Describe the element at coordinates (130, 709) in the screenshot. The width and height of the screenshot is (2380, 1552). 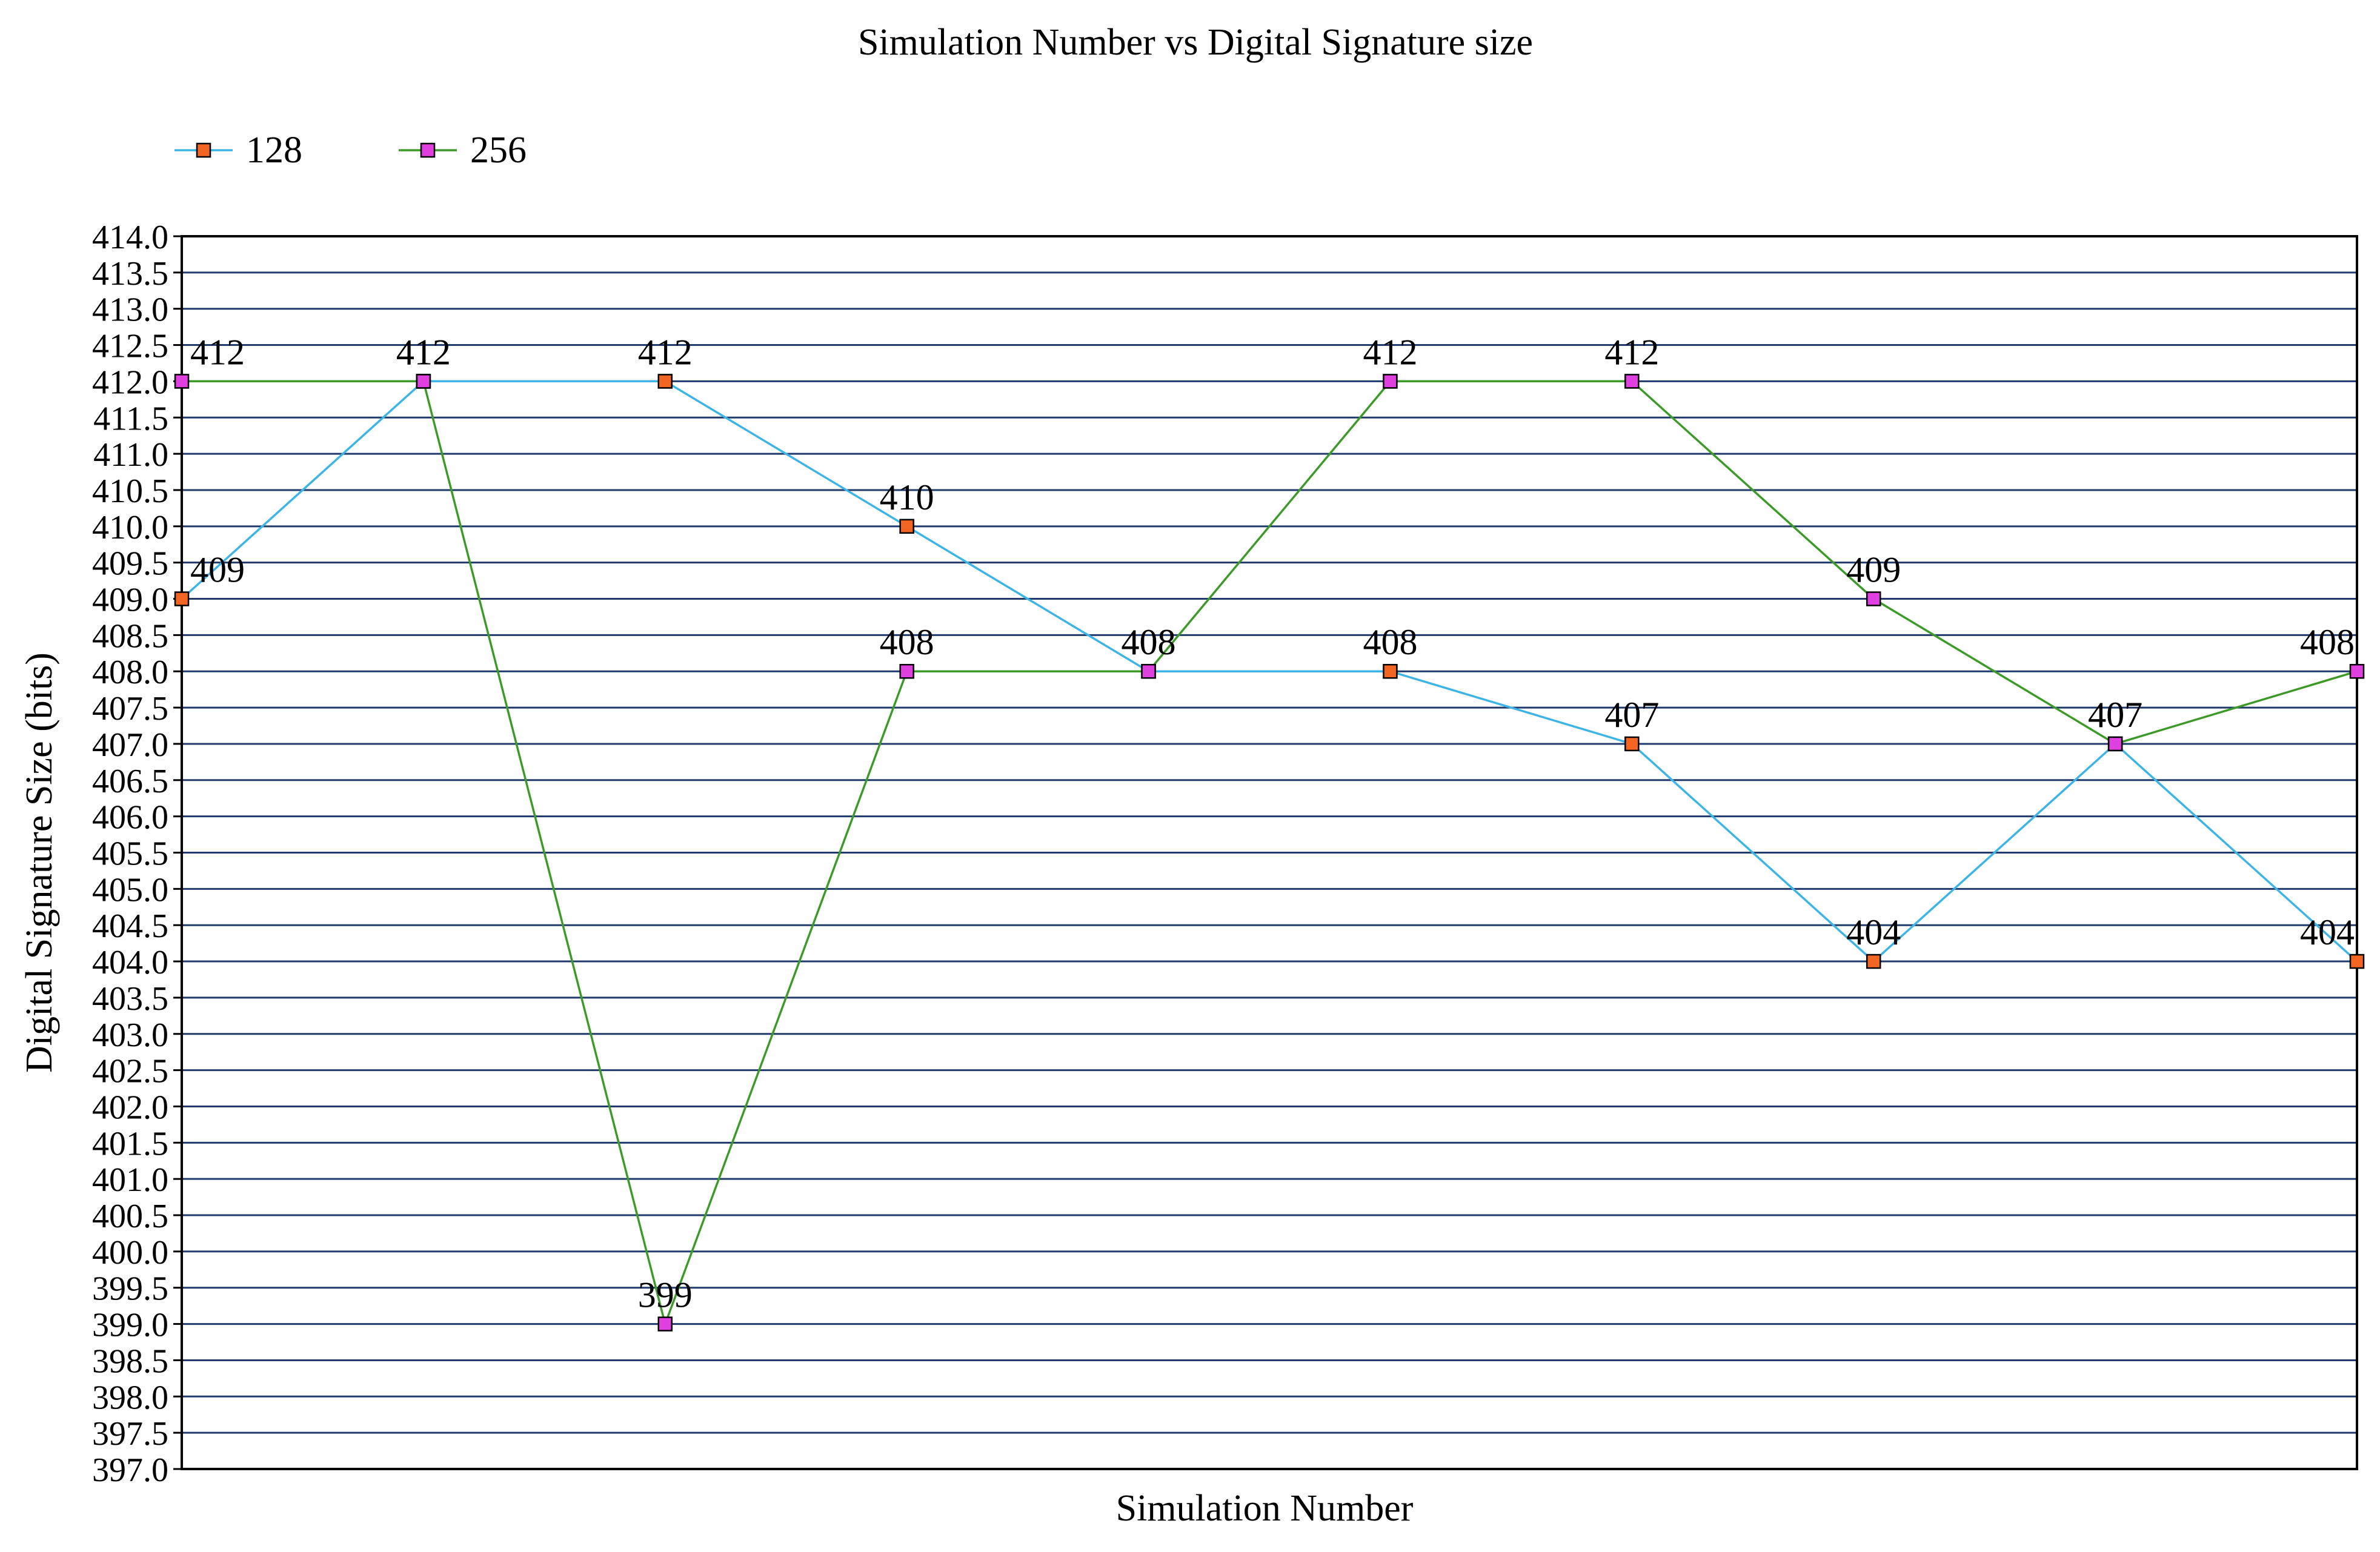
I see `y-tick-label: 407.5` at that location.